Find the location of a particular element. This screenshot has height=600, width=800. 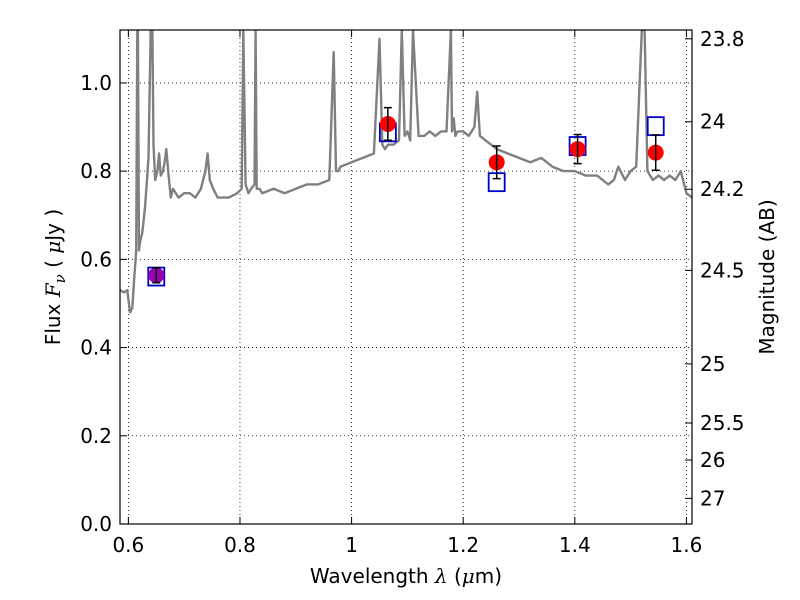

x-tick-label: 1.2 is located at coordinates (463, 545).